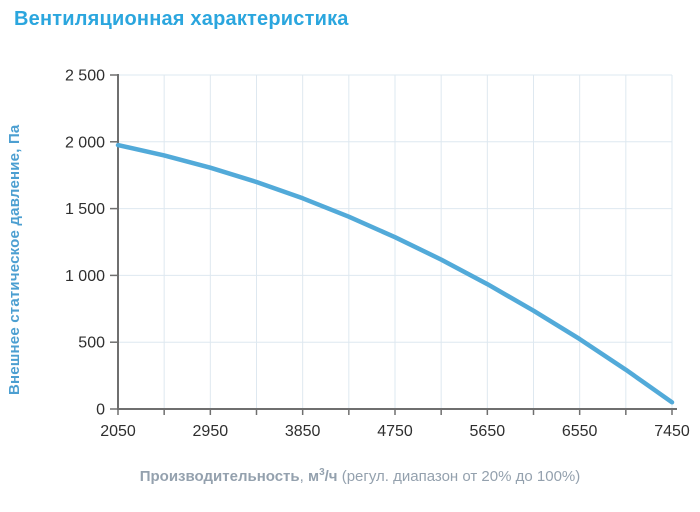  Describe the element at coordinates (219, 476) in the screenshot. I see `x-axis-title-main: Производительность` at that location.